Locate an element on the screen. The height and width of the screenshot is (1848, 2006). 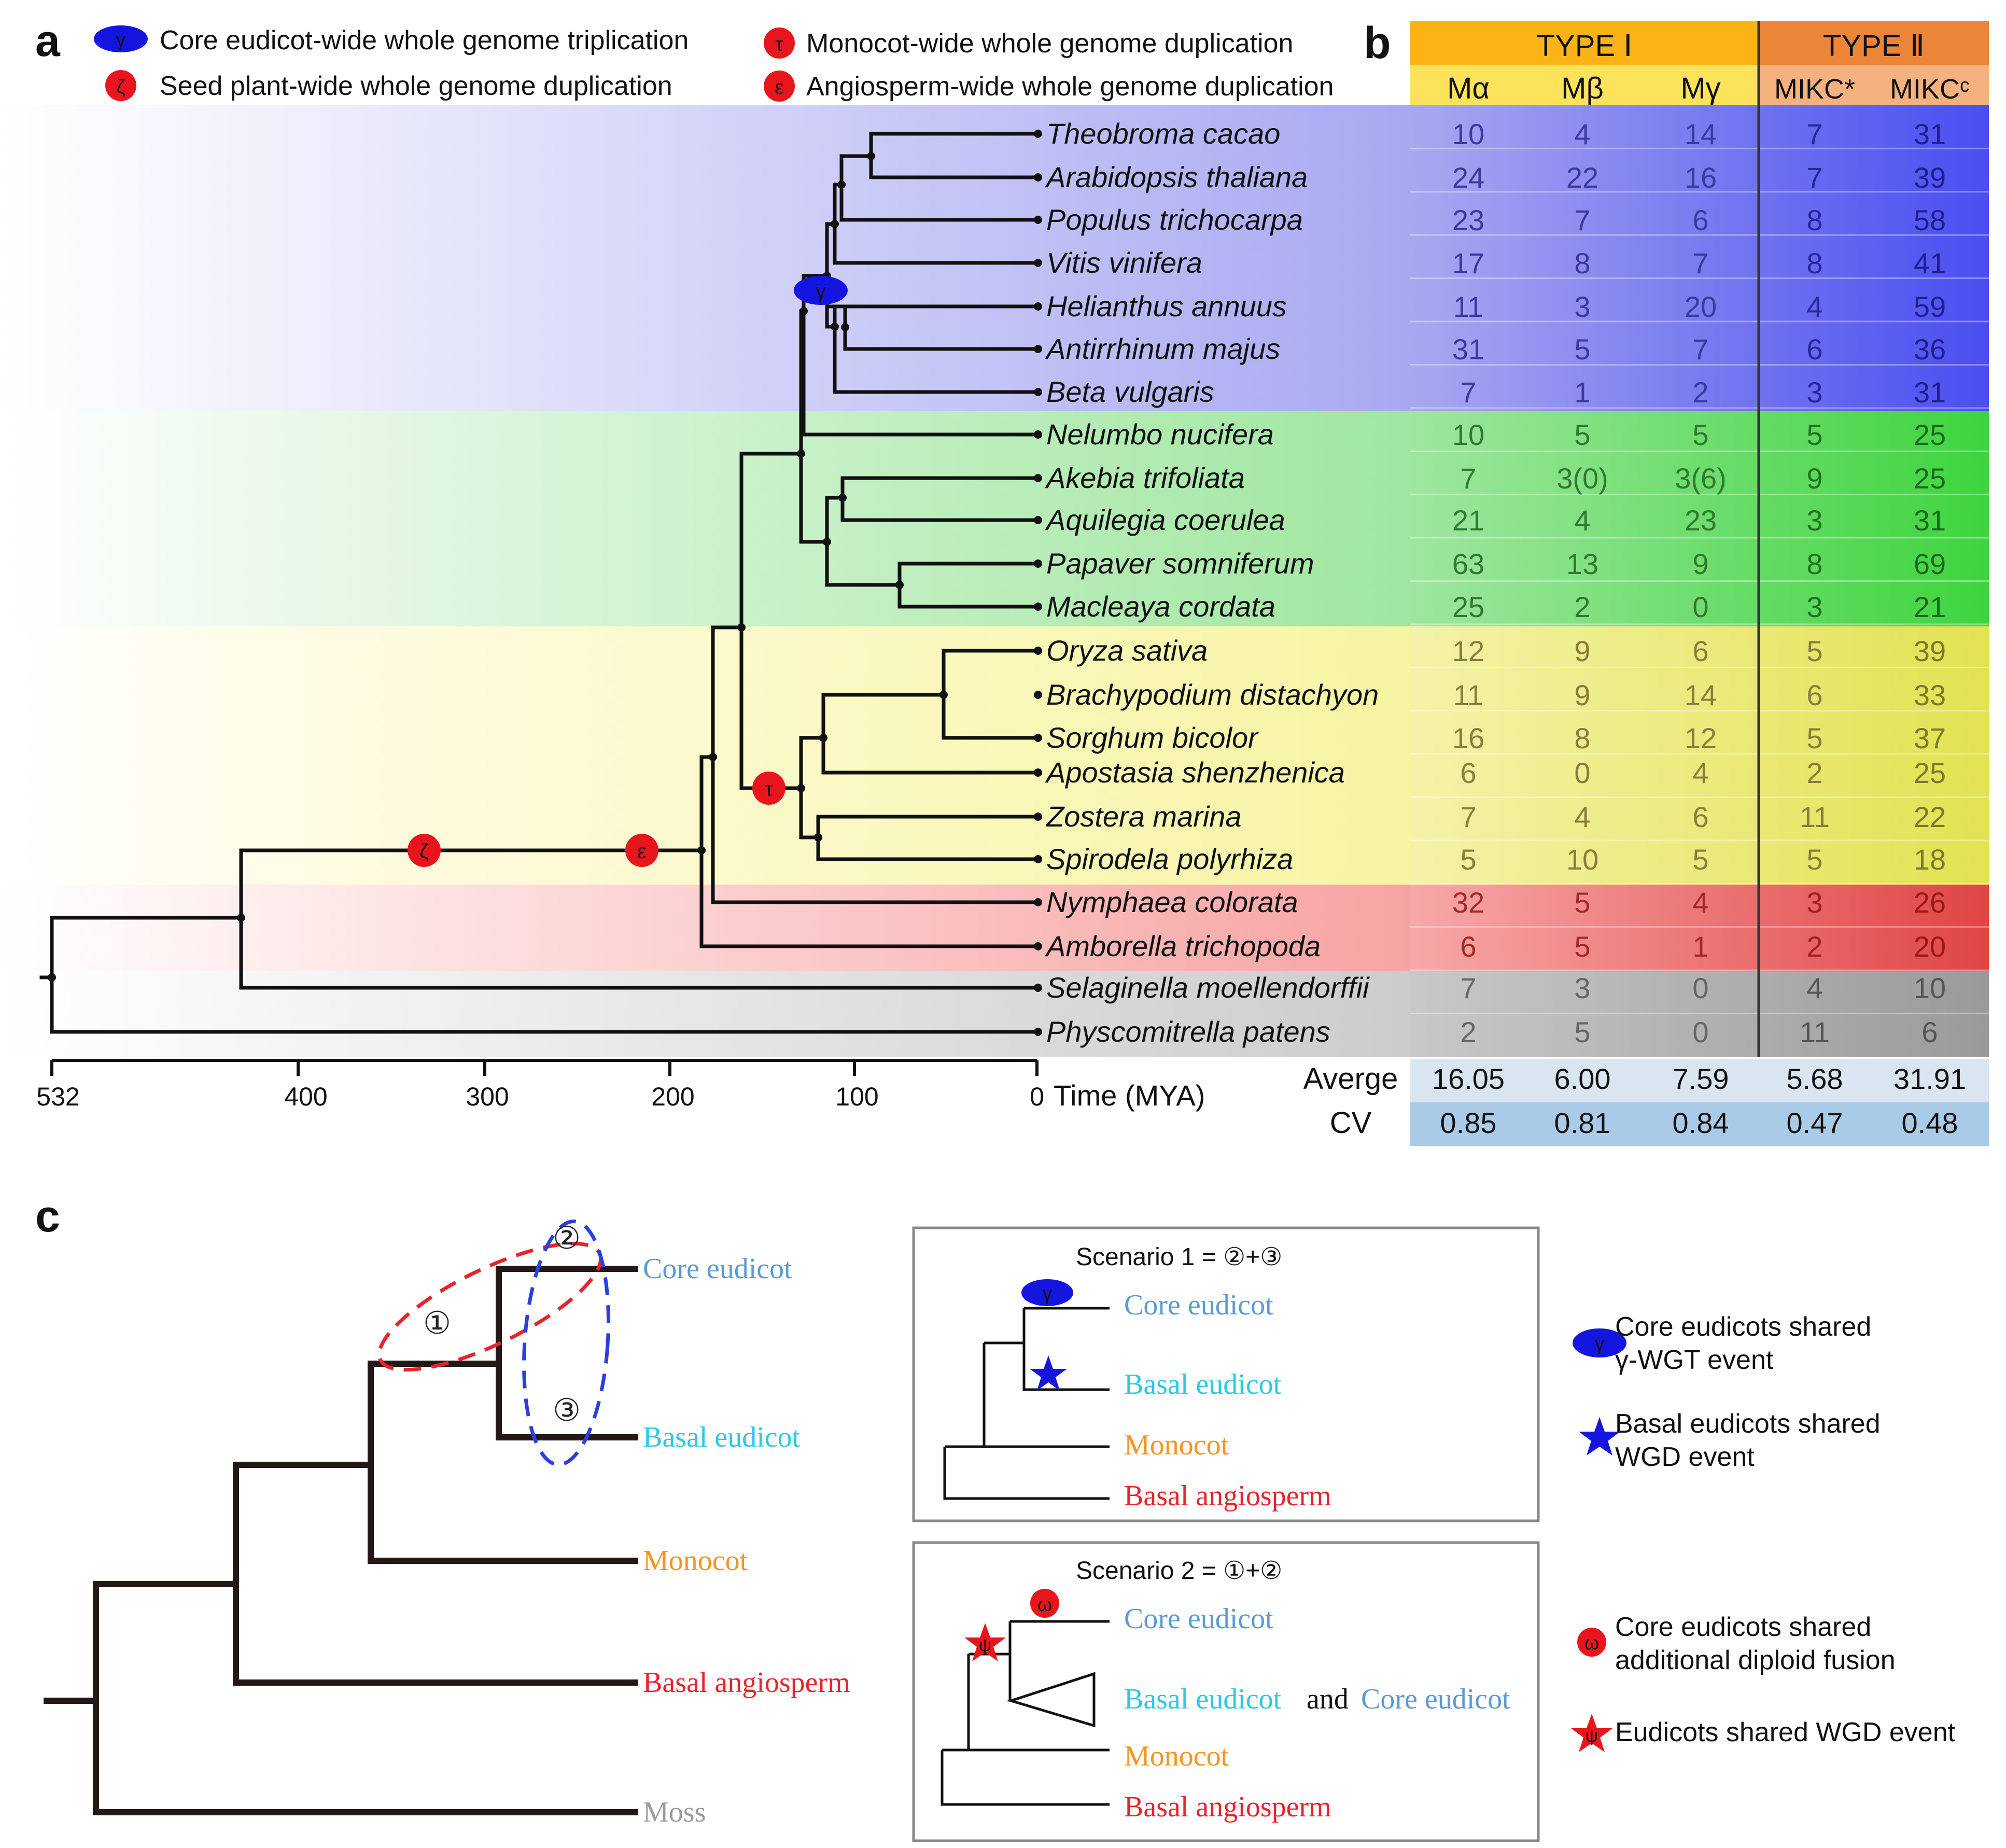
basal-eudicot-band is located at coordinates (705, 518).